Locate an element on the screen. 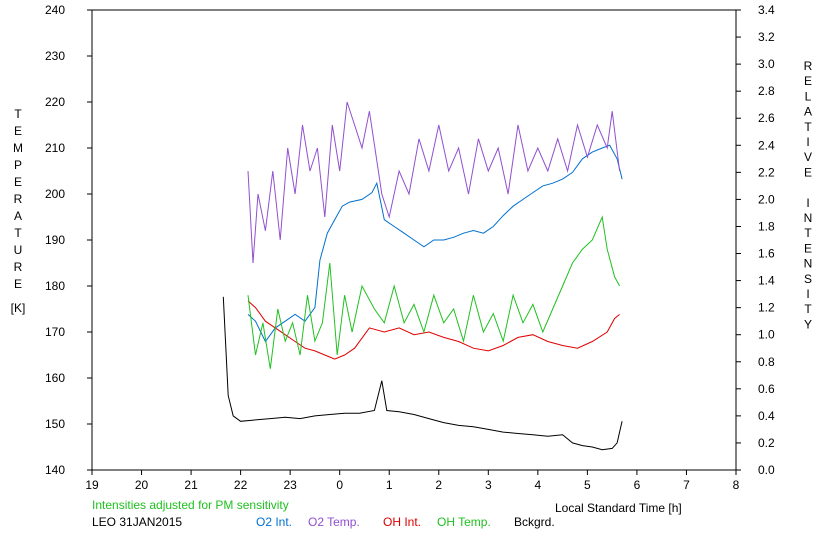 Image resolution: width=828 pixels, height=535 pixels. x-tick-label: 22 is located at coordinates (241, 485).